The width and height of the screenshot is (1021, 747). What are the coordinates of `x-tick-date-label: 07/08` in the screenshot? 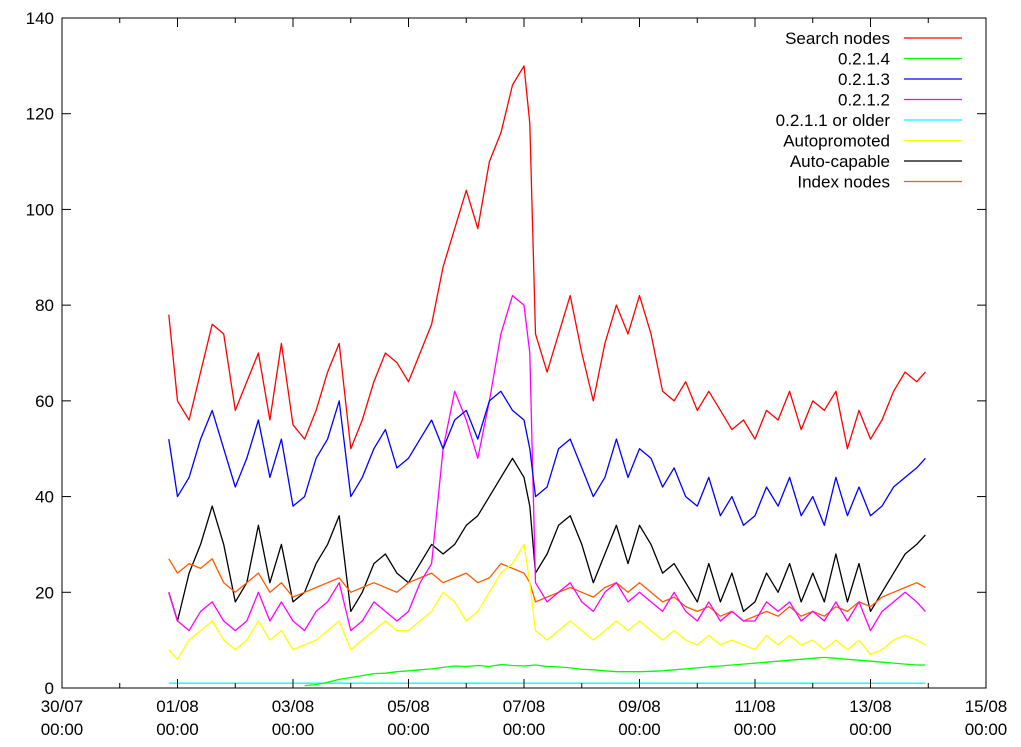 It's located at (524, 706).